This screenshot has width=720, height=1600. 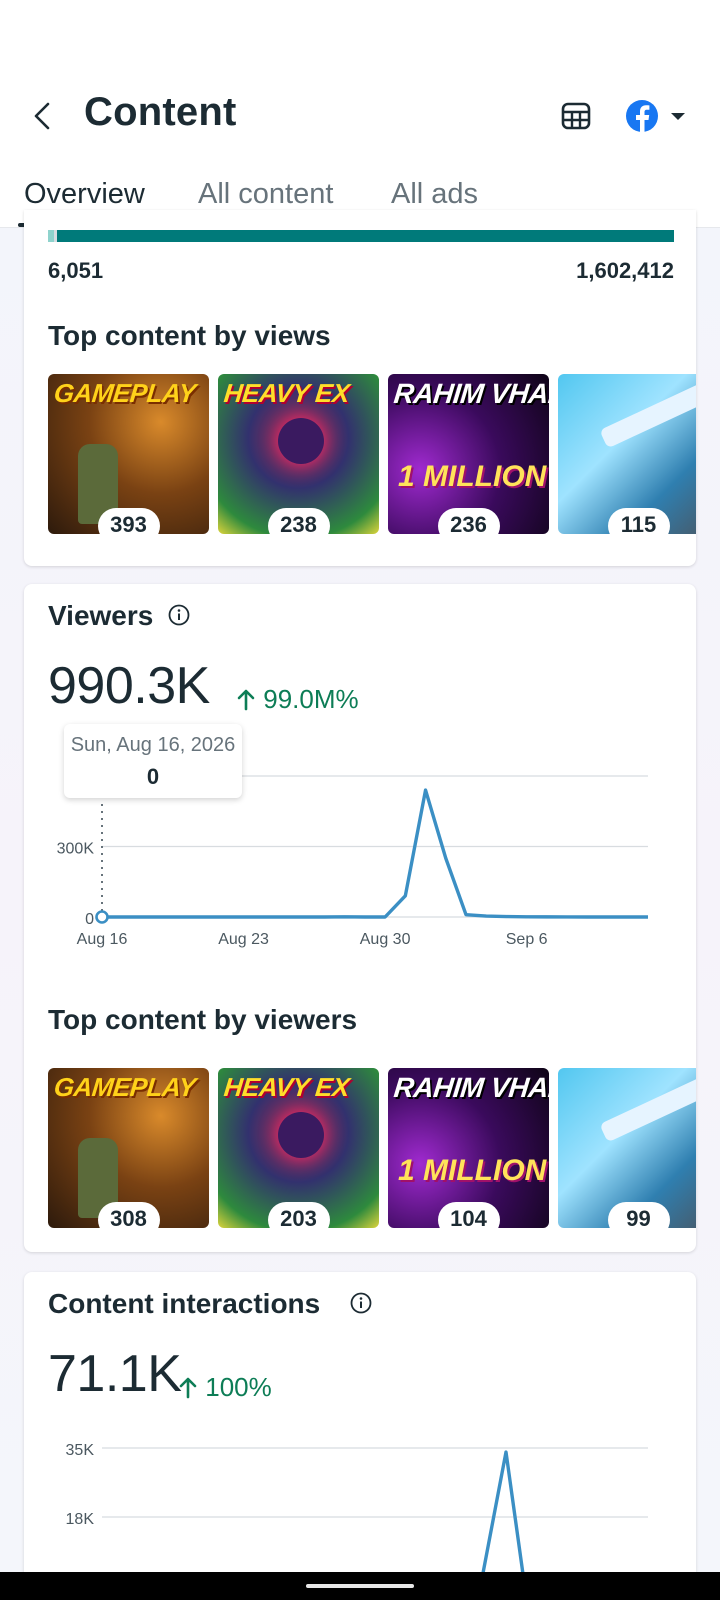 I want to click on interactions-value: 71.1K, so click(x=115, y=1374).